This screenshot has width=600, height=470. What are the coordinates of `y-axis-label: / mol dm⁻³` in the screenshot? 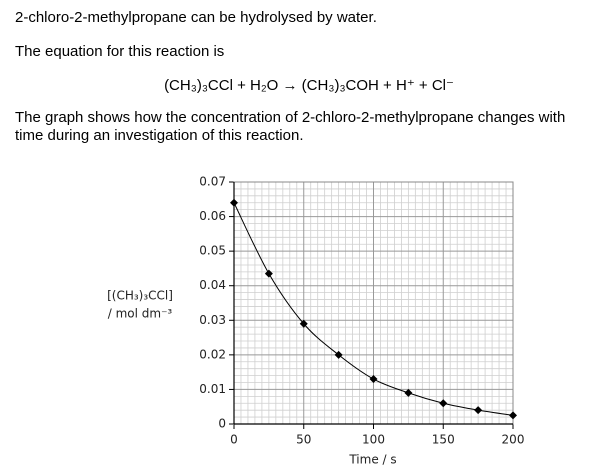 It's located at (140, 314).